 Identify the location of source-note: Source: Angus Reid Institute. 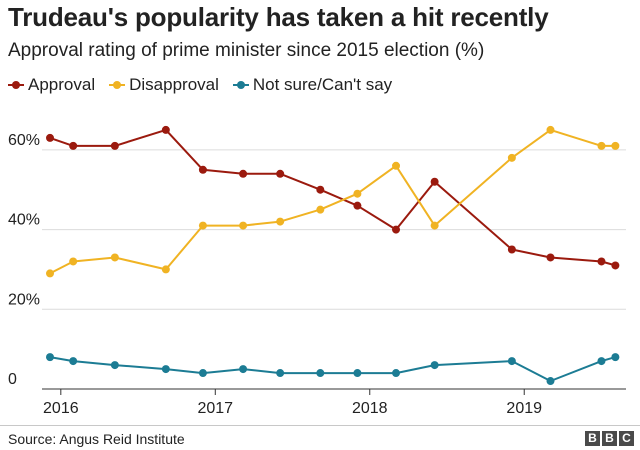
(96, 439).